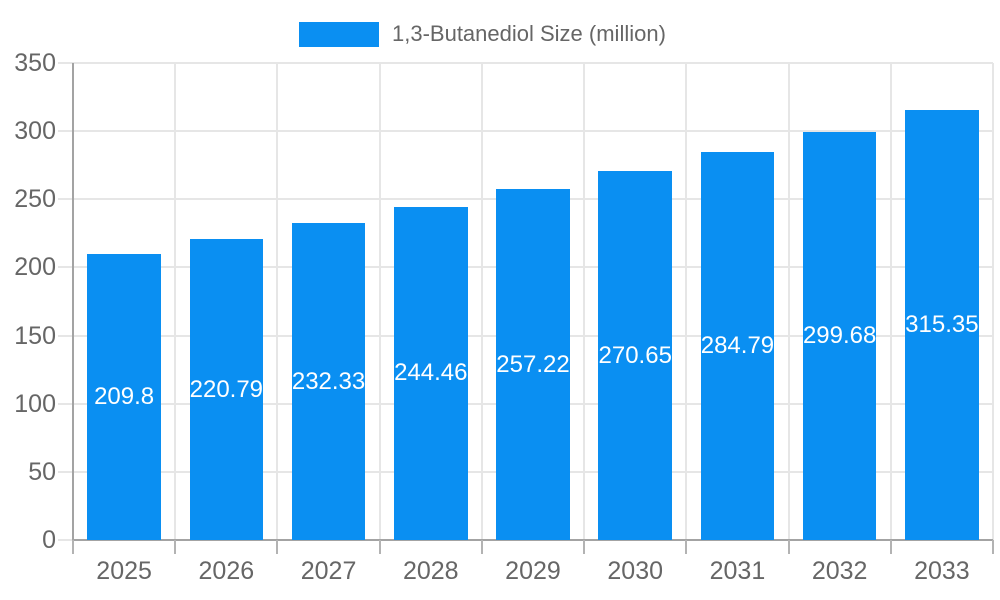 Image resolution: width=1000 pixels, height=600 pixels. Describe the element at coordinates (533, 571) in the screenshot. I see `x-axis-category-label: 2029` at that location.